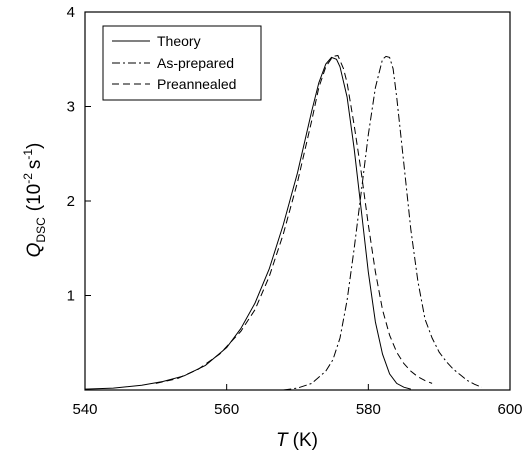 Image resolution: width=531 pixels, height=460 pixels. Describe the element at coordinates (196, 84) in the screenshot. I see `legend-label-preannealed: Preannealed` at that location.